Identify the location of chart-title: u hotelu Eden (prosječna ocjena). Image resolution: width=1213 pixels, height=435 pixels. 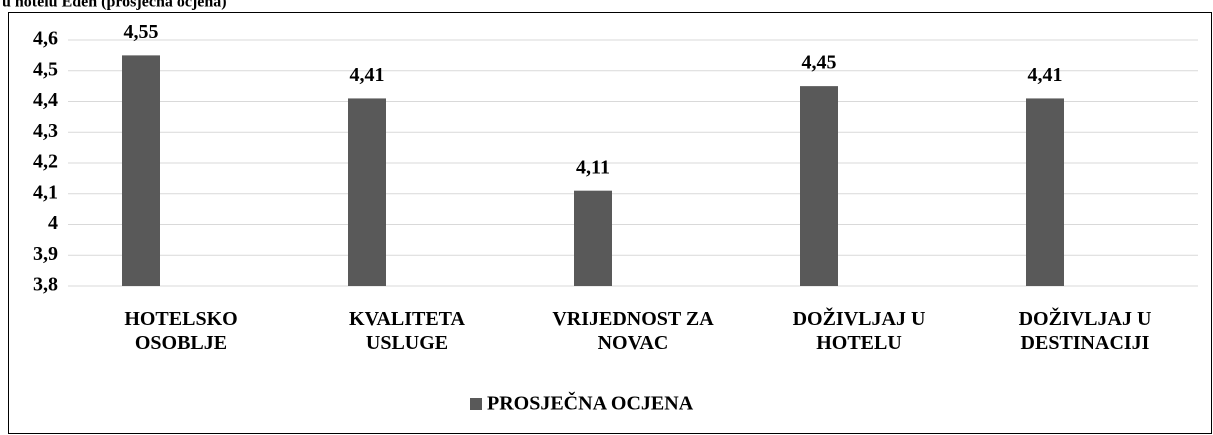
(114, 5).